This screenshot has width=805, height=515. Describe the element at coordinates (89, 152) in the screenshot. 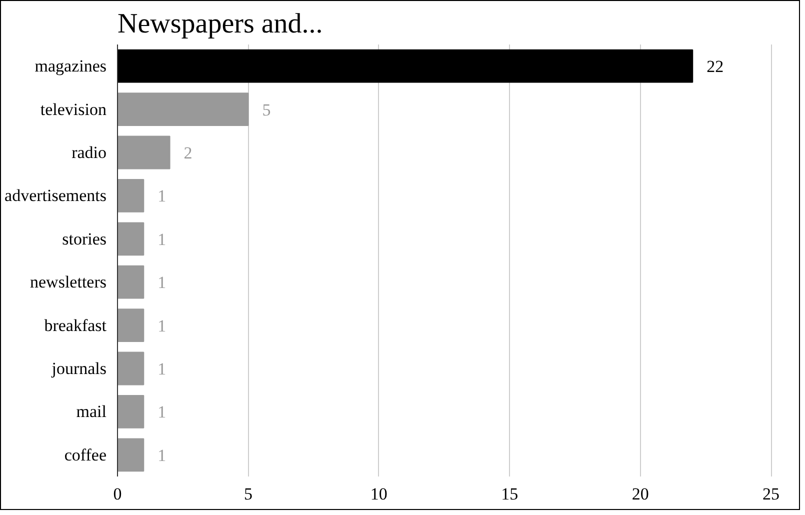

I see `y-tick-label: radio` at that location.